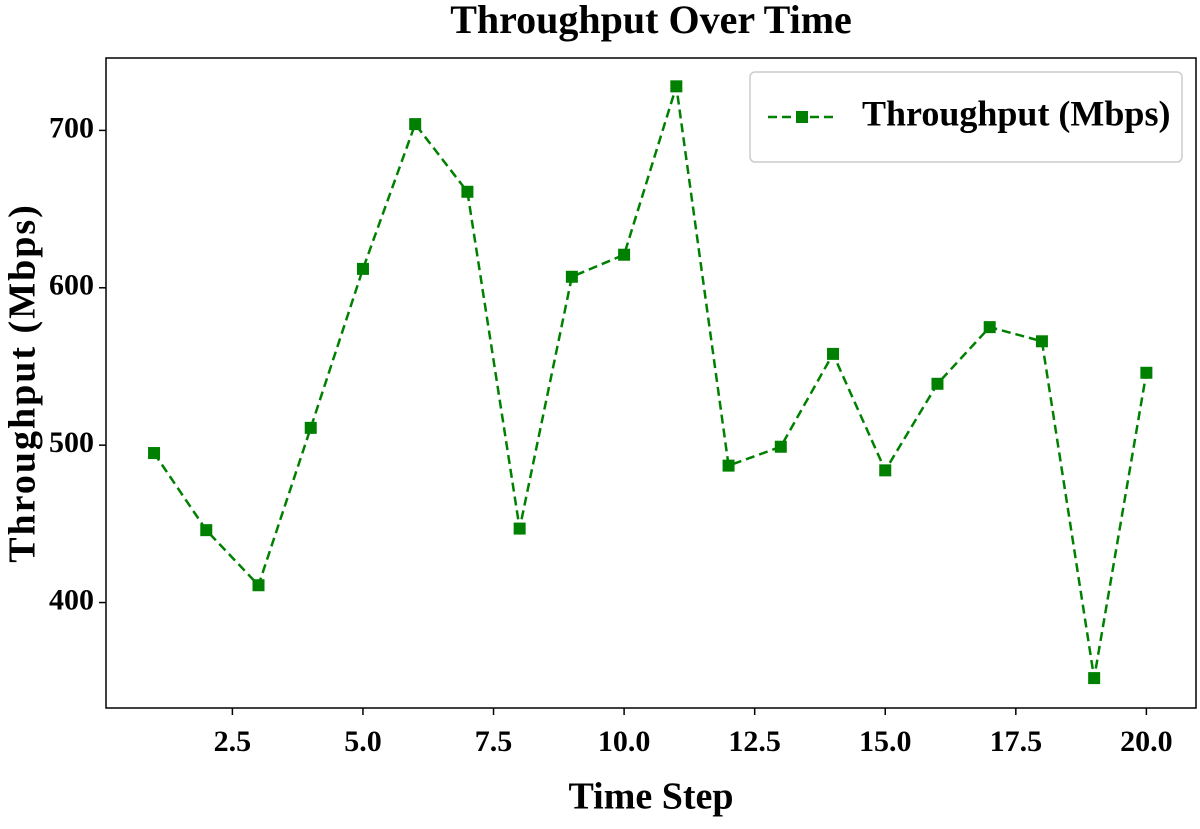 This screenshot has width=1200, height=829. Describe the element at coordinates (71, 285) in the screenshot. I see `y-tick-label: 600` at that location.